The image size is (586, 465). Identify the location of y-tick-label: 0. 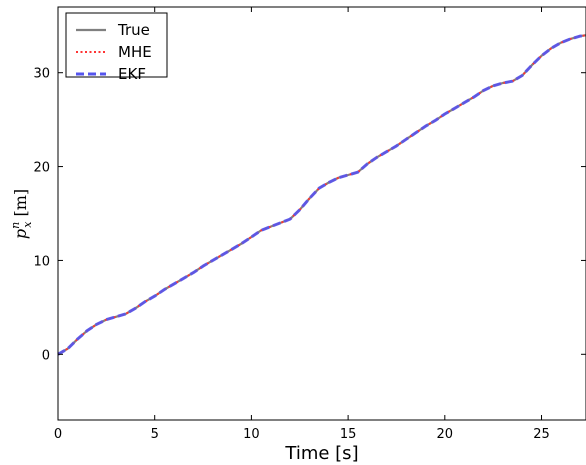
(46, 355).